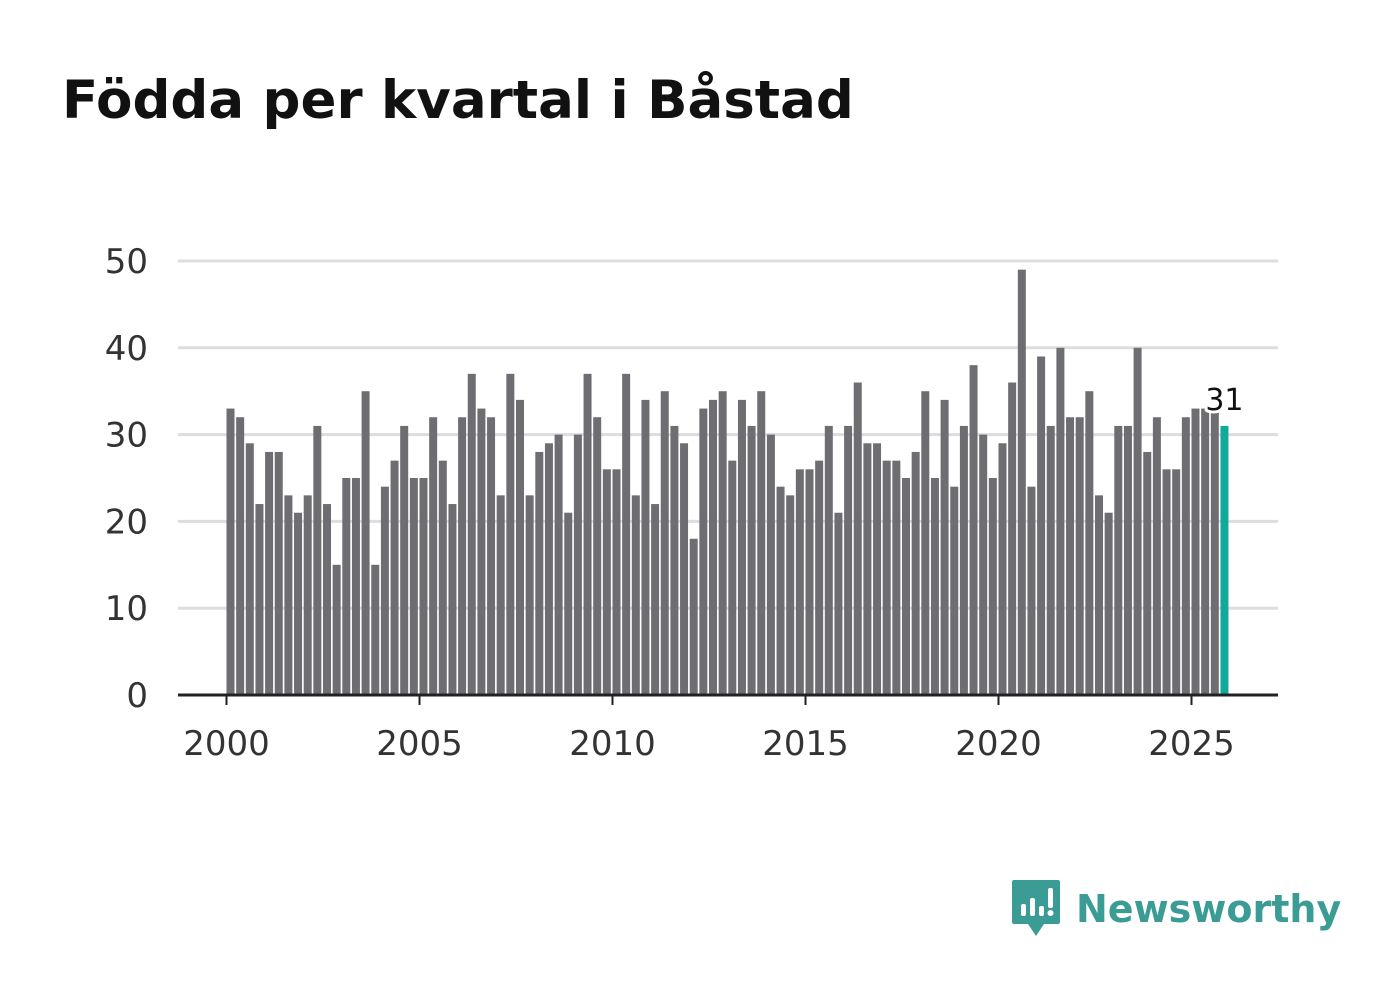 The height and width of the screenshot is (999, 1382). Describe the element at coordinates (805, 744) in the screenshot. I see `x-tick-label: 2015` at that location.